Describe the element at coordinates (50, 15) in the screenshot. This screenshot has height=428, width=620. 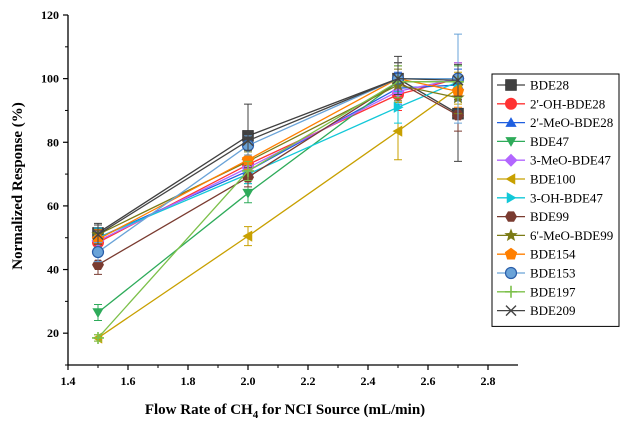
I see `y-tick-label: 120` at that location.